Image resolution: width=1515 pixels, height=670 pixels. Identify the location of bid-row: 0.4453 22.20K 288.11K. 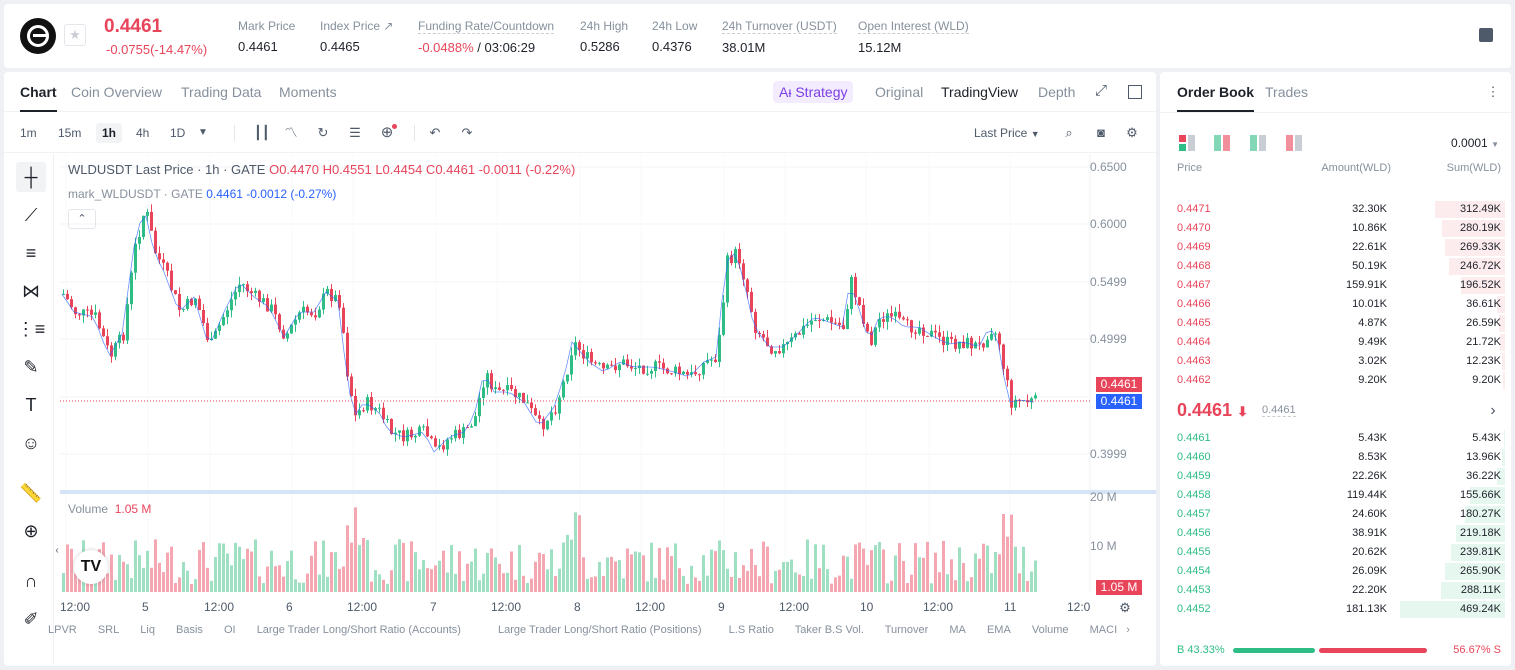
(1335, 590).